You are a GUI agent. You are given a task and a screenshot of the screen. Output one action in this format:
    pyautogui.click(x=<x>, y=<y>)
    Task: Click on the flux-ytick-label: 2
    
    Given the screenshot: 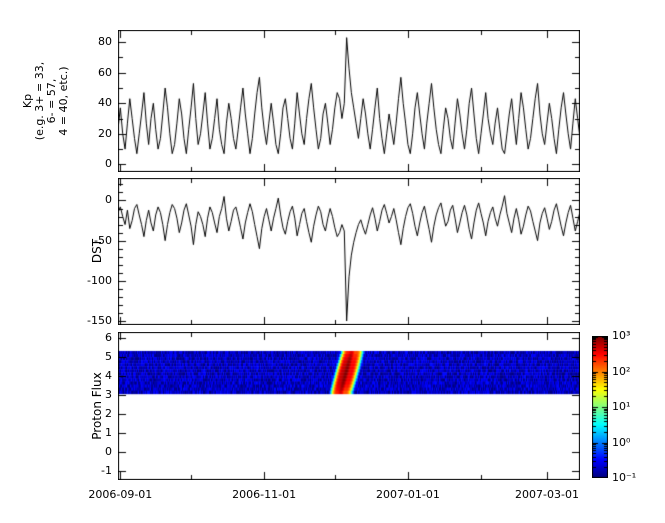 What is the action you would take?
    pyautogui.click(x=108, y=413)
    